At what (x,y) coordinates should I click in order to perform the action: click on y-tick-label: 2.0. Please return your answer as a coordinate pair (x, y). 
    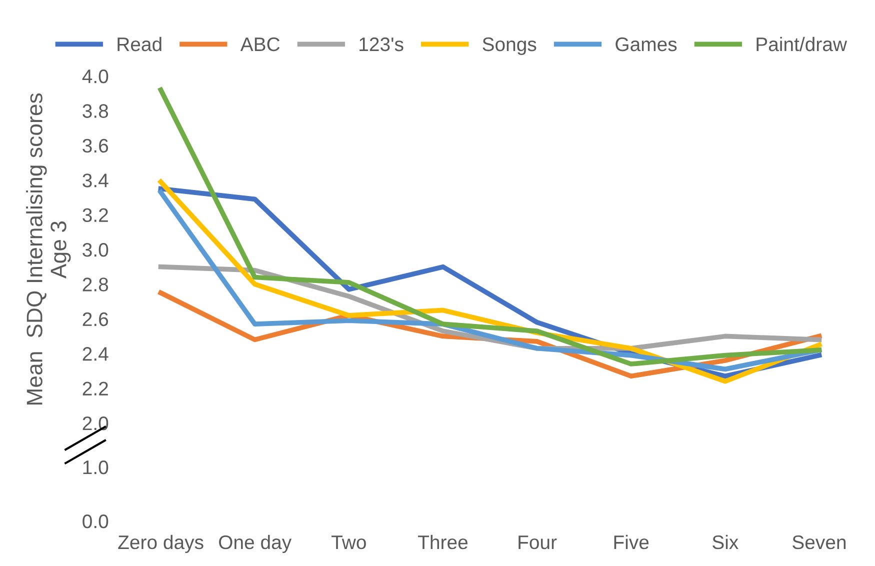
    Looking at the image, I should click on (95, 423).